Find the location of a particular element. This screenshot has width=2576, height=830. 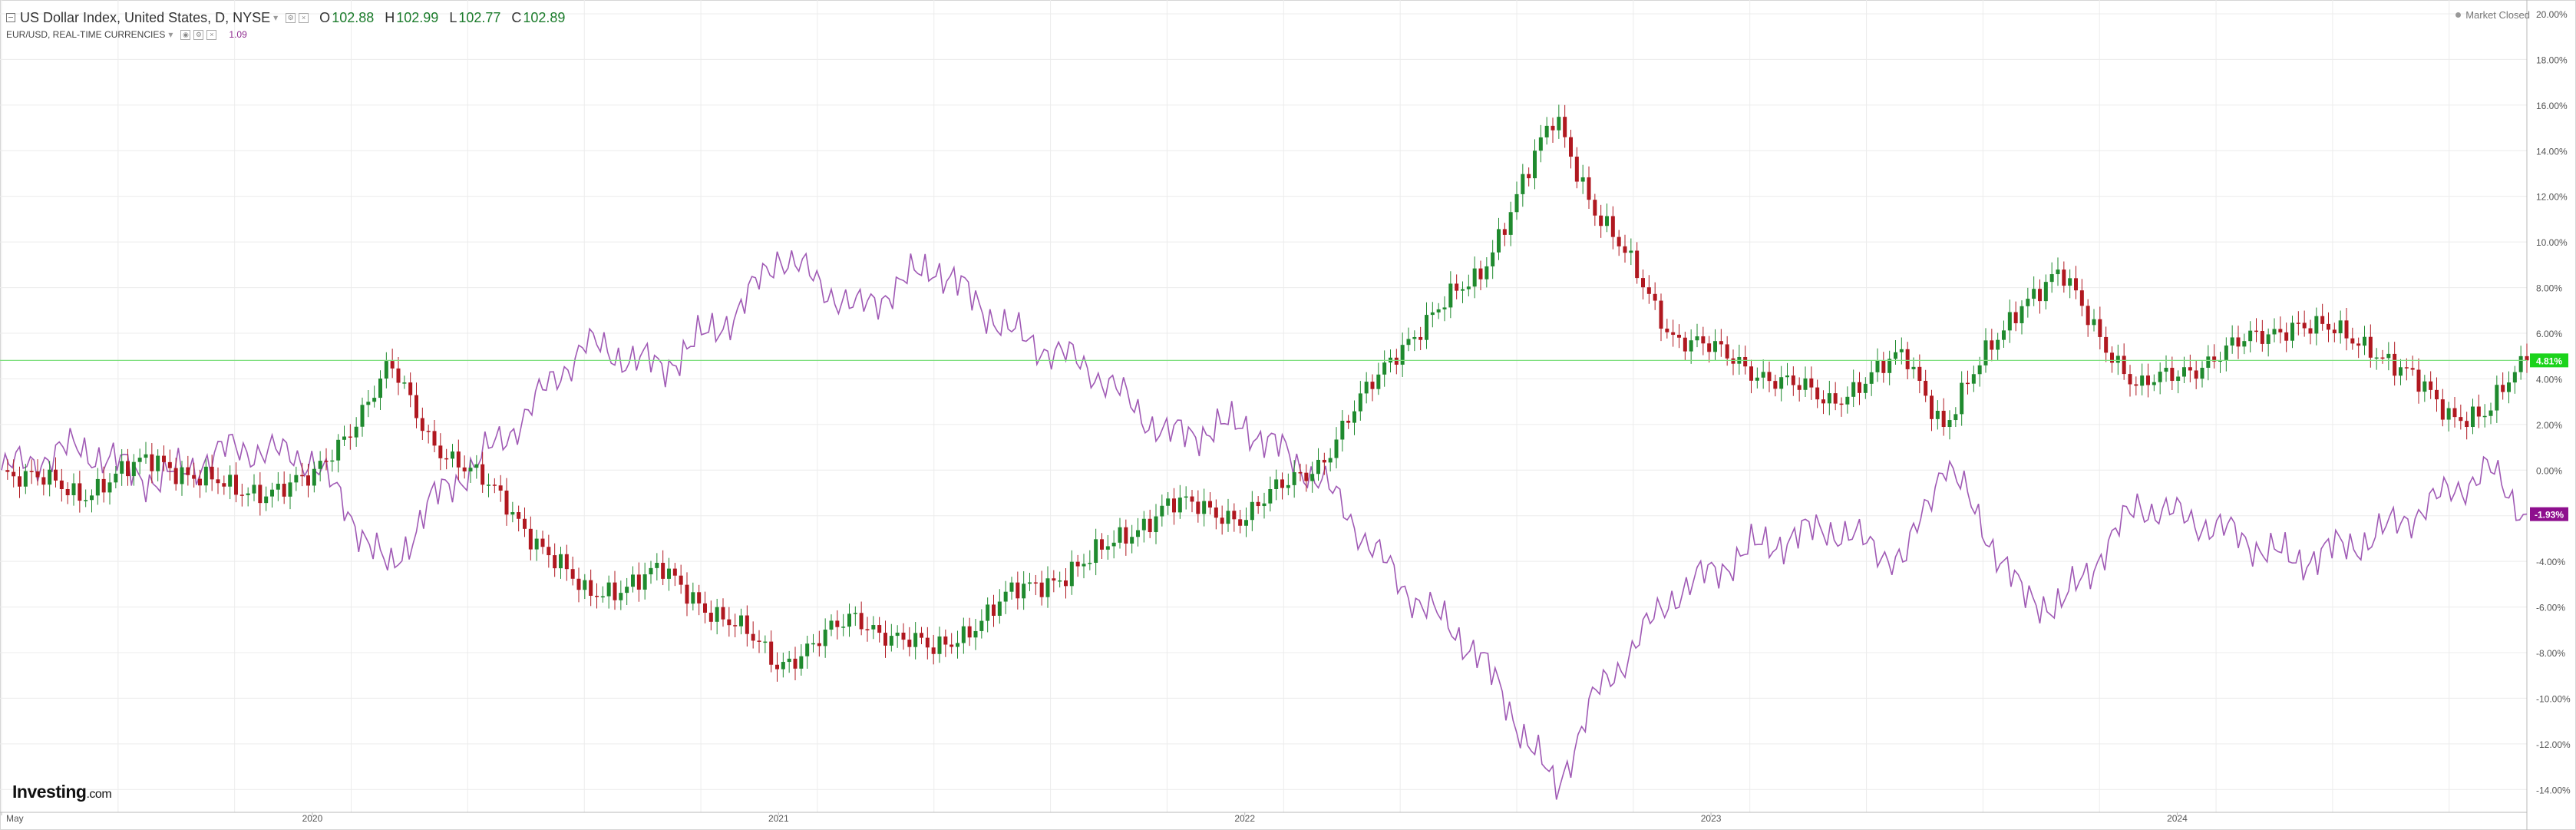

low-value: 102.77 is located at coordinates (479, 17).